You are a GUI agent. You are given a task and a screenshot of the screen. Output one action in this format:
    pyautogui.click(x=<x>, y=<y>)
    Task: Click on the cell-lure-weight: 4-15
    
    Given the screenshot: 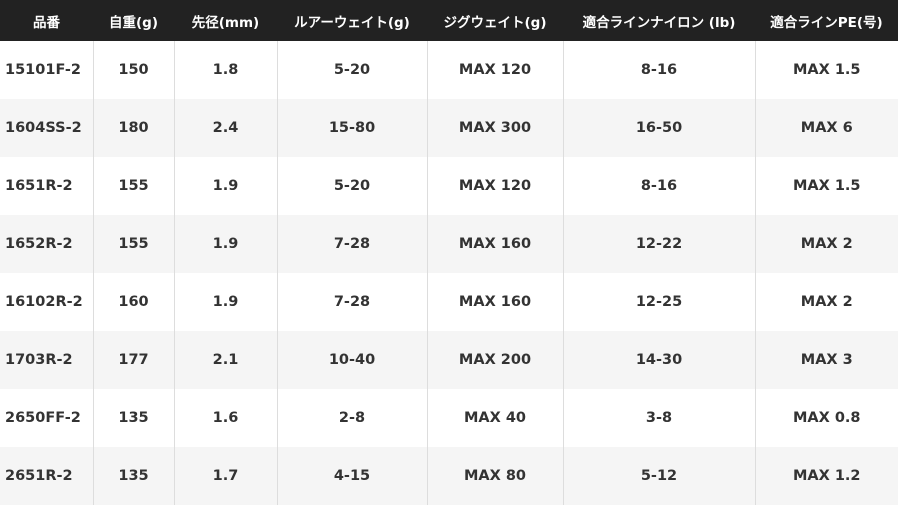 What is the action you would take?
    pyautogui.click(x=351, y=476)
    